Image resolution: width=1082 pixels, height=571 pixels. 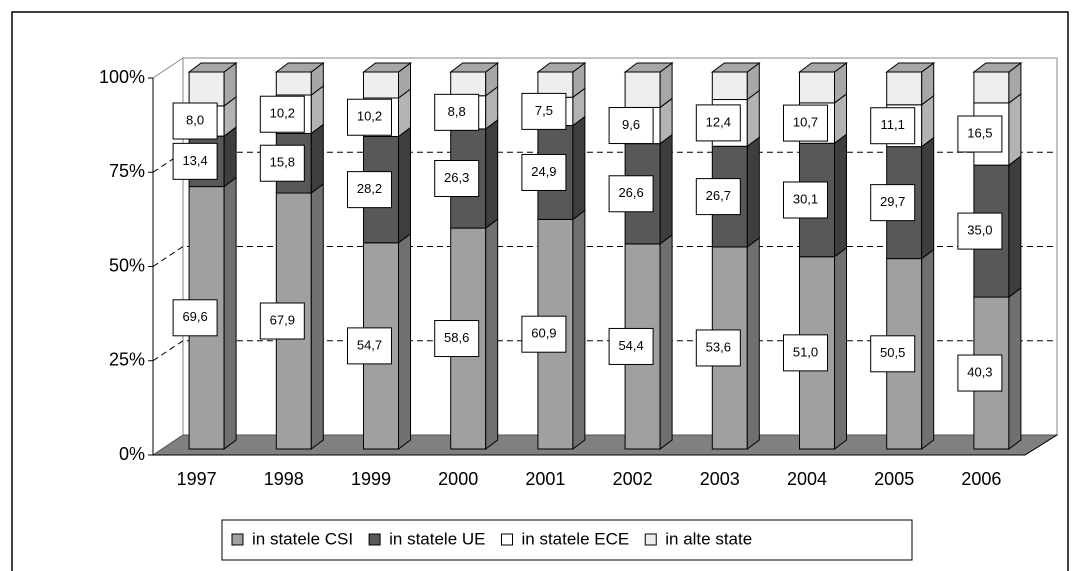 What do you see at coordinates (458, 479) in the screenshot?
I see `x-tick-label: 2000` at bounding box center [458, 479].